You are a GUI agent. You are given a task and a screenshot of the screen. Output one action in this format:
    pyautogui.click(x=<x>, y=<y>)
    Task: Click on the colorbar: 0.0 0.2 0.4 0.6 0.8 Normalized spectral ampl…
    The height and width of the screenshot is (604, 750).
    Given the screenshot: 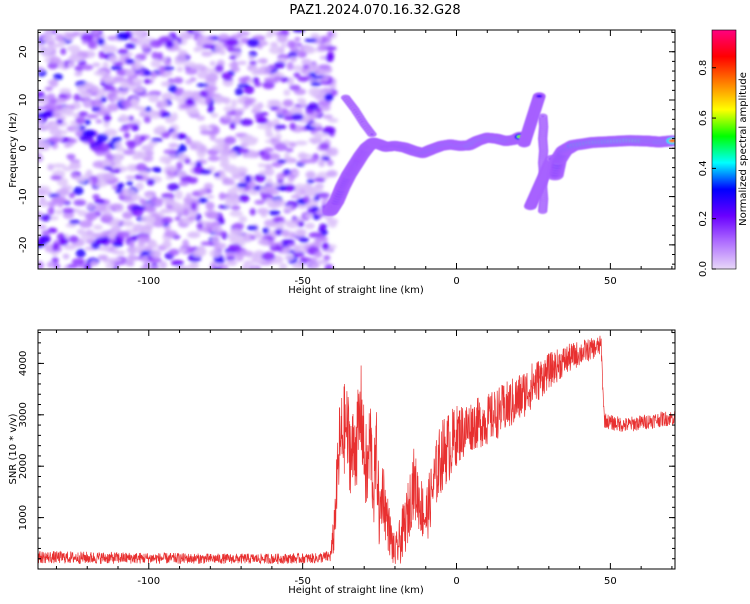 What is the action you would take?
    pyautogui.click(x=723, y=153)
    